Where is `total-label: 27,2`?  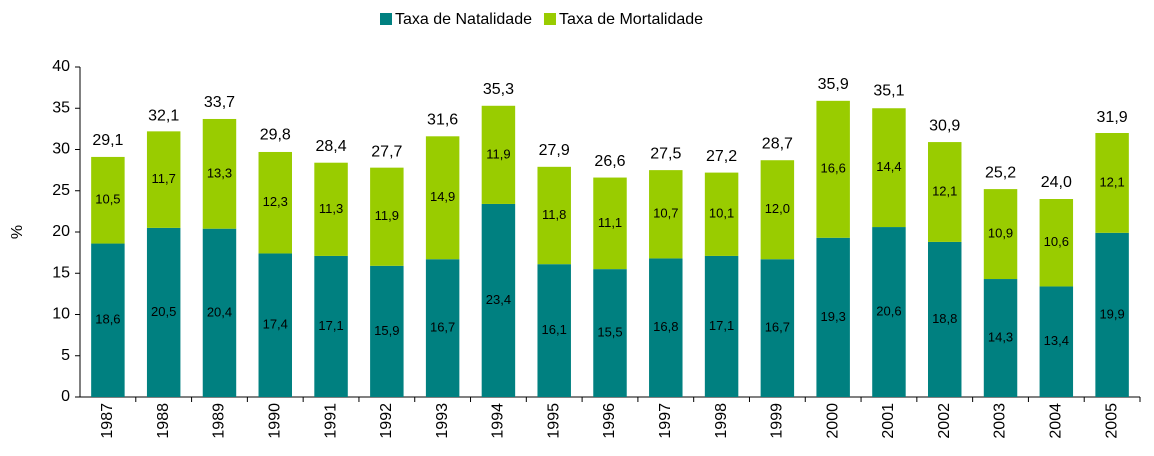 total-label: 27,2 is located at coordinates (721, 156).